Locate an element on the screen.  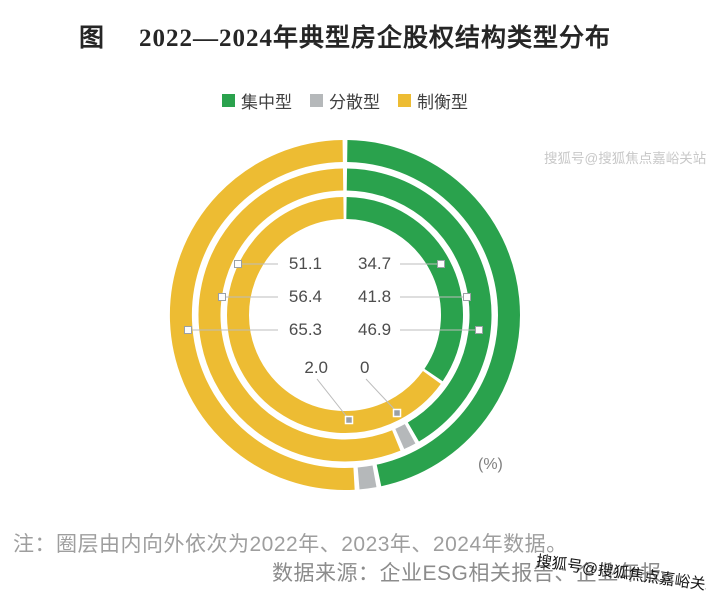
legend-swatch-balanced is located at coordinates (404, 100).